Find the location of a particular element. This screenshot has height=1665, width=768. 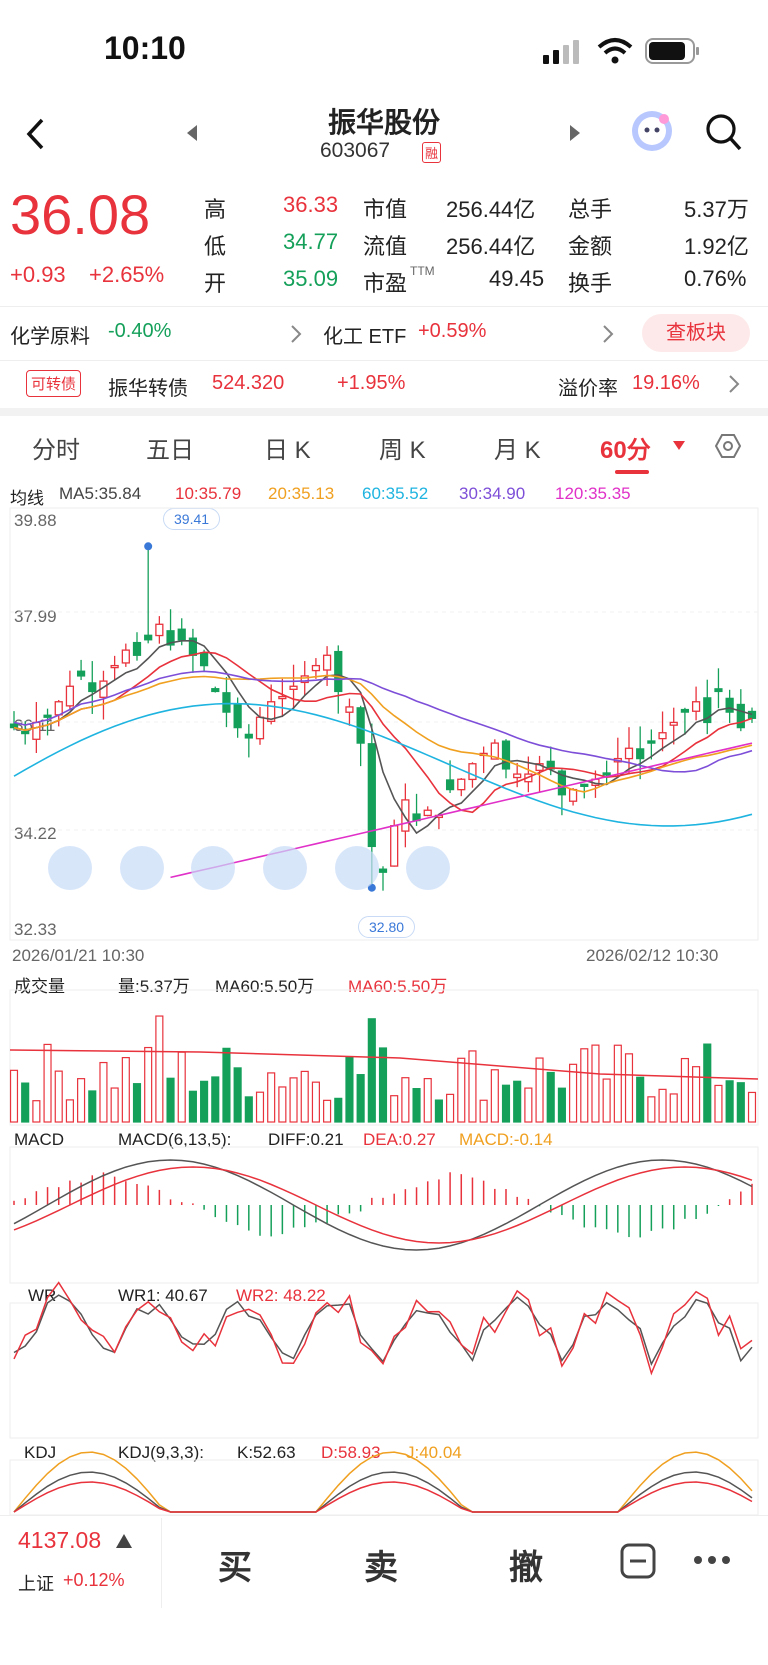

sector-2-name: 化工 ETF is located at coordinates (365, 337).